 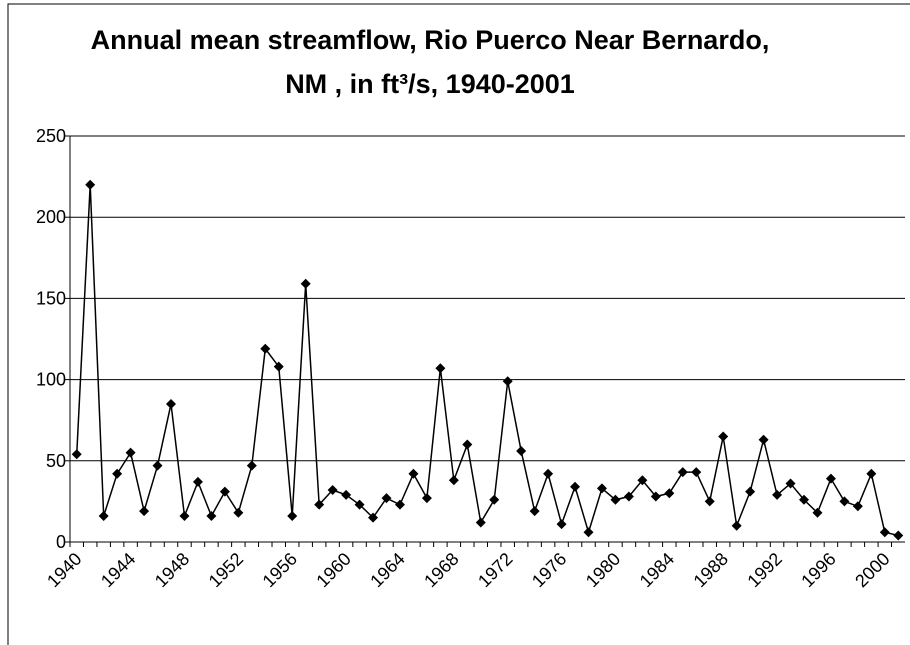 What do you see at coordinates (441, 570) in the screenshot?
I see `x-tick-label: 1968` at bounding box center [441, 570].